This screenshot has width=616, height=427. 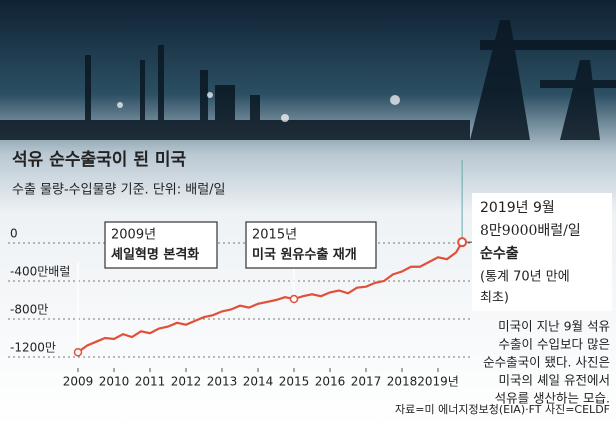 I want to click on annotation-text: 셰일혁명 본격화, so click(x=155, y=255).